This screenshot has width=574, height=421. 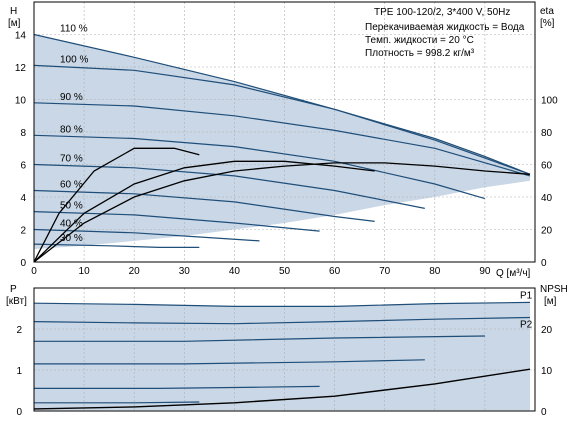 What do you see at coordinates (554, 289) in the screenshot?
I see `lower-y-right-label-1: NPSH` at bounding box center [554, 289].